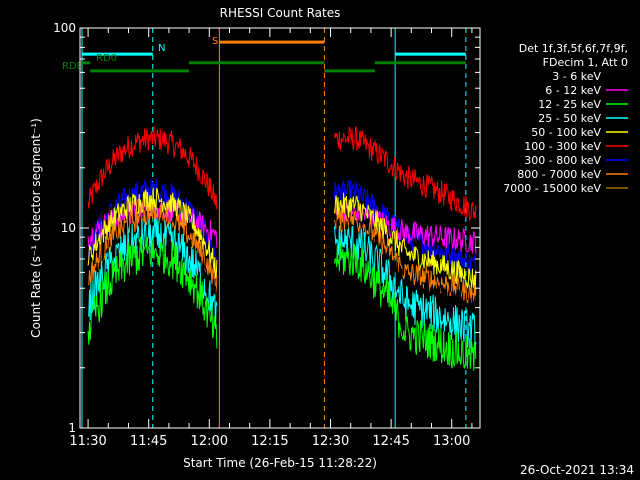 This screenshot has width=640, height=480. I want to click on series-12-25-kev-post, so click(405, 305).